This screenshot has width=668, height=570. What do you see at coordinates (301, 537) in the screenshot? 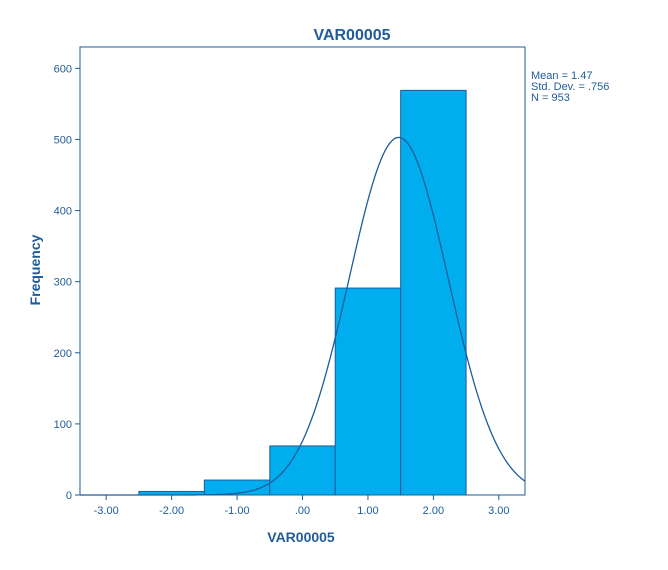
I see `x-axis-label: VAR00005` at bounding box center [301, 537].